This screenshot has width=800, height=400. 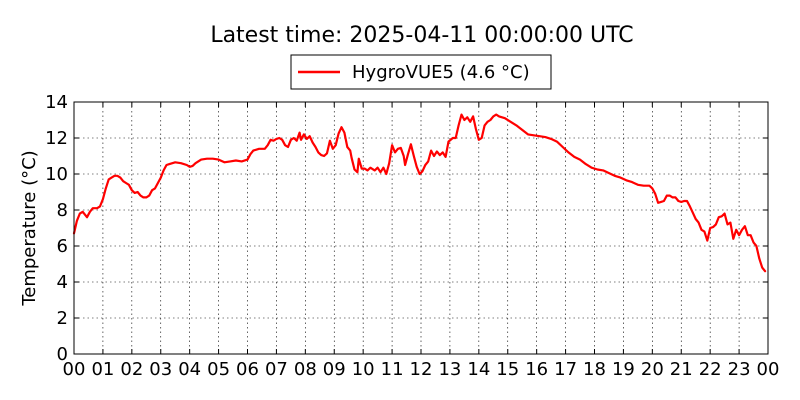 I want to click on x-tick-label: 17, so click(x=565, y=369).